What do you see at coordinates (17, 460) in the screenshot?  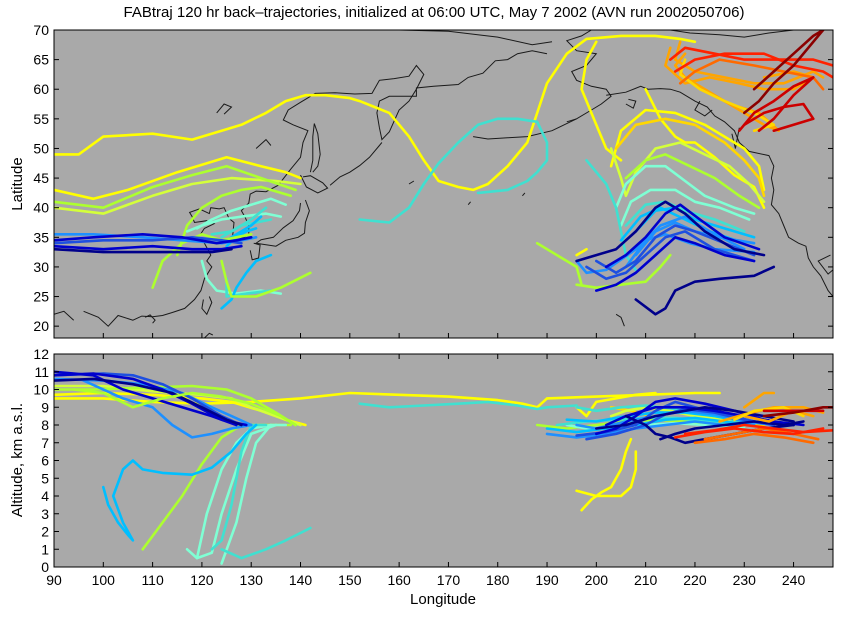 I see `altitude-y-axis-label: Altitude, km a.s.l.` at bounding box center [17, 460].